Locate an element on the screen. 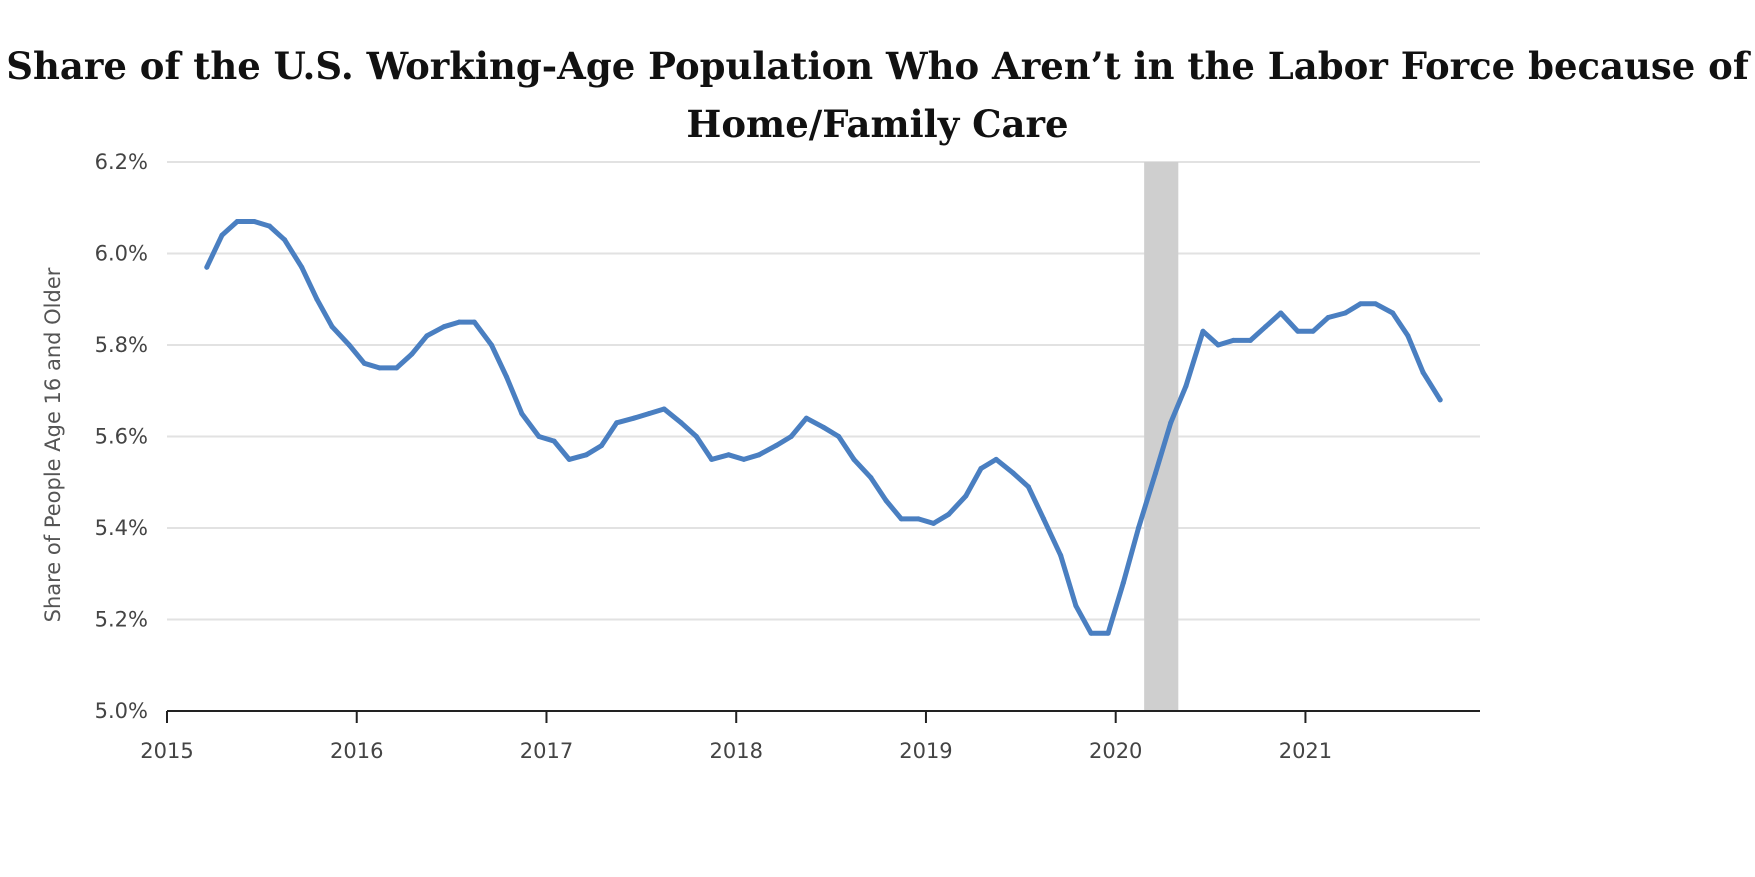 The image size is (1755, 877). y-tick-label: 5.2% is located at coordinates (121, 620).